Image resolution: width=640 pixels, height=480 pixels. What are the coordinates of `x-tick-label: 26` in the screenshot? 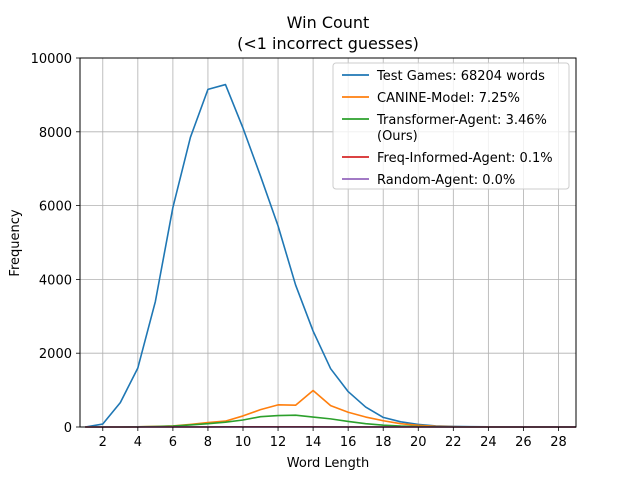 It's located at (523, 442).